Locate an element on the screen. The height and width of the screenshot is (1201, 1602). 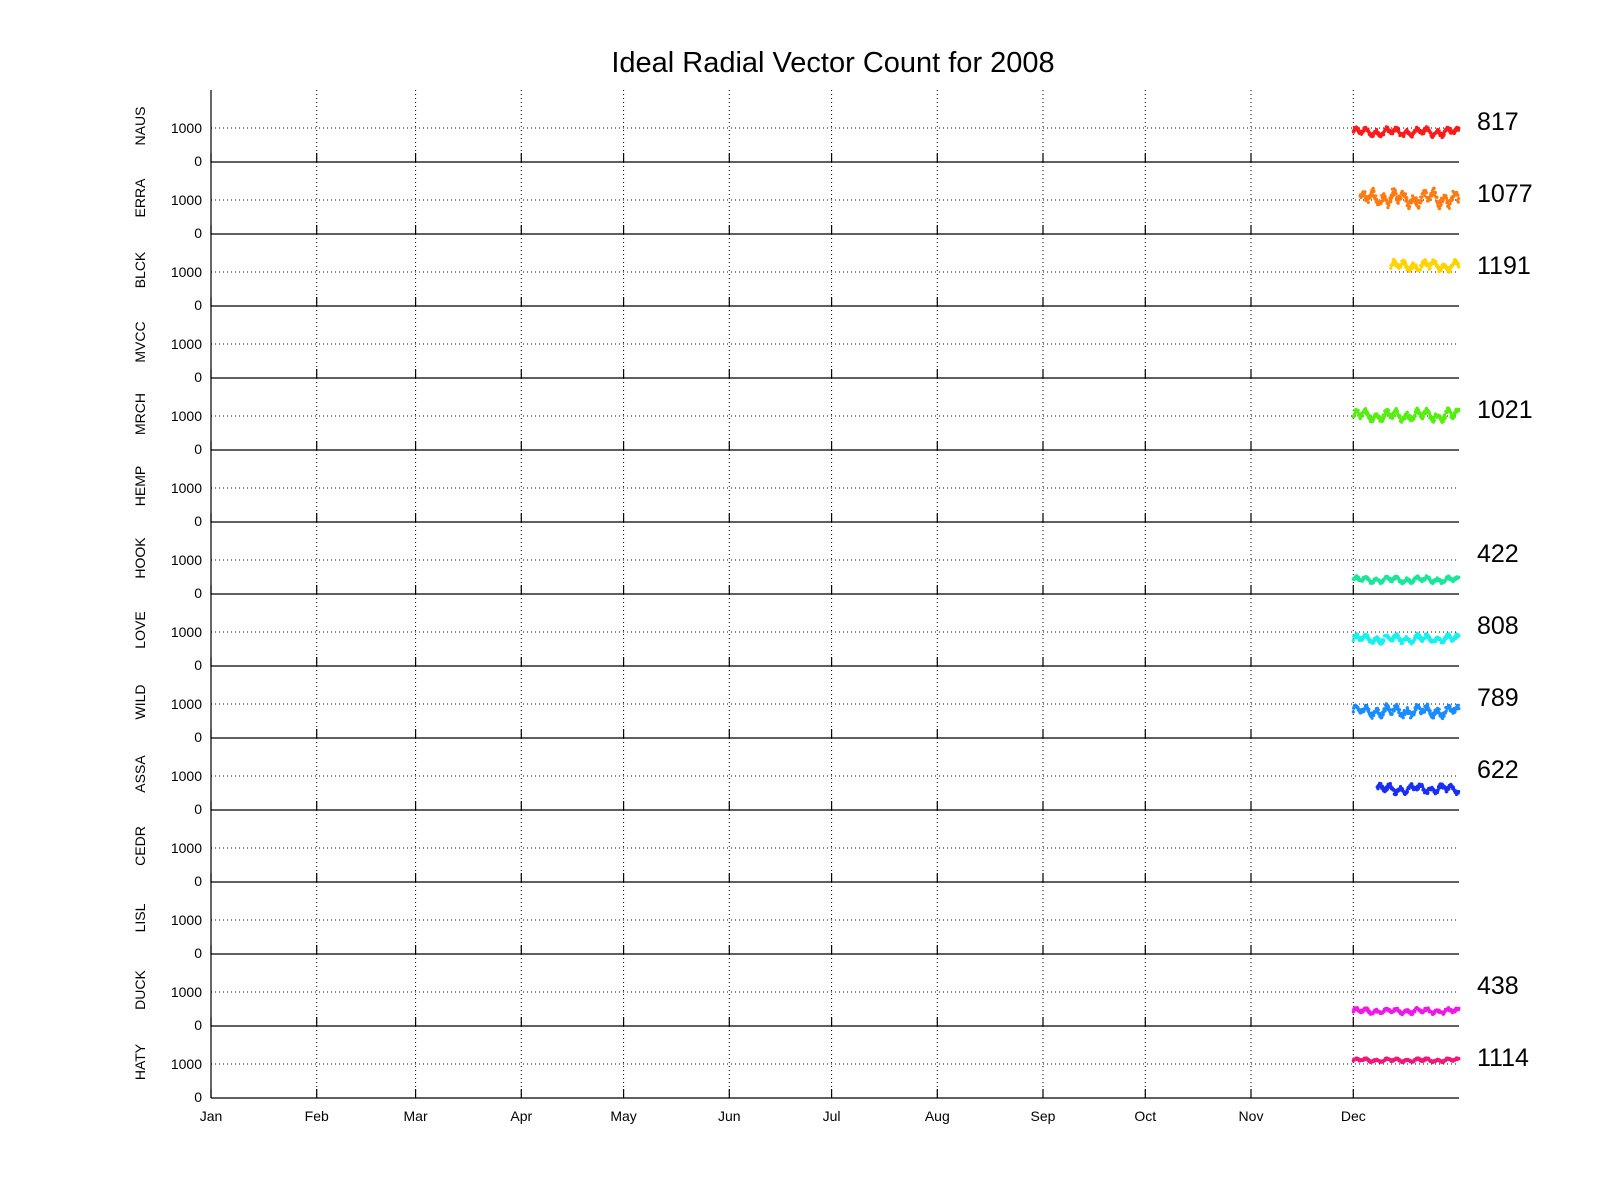
x-tick-label: Sep is located at coordinates (1043, 1116).